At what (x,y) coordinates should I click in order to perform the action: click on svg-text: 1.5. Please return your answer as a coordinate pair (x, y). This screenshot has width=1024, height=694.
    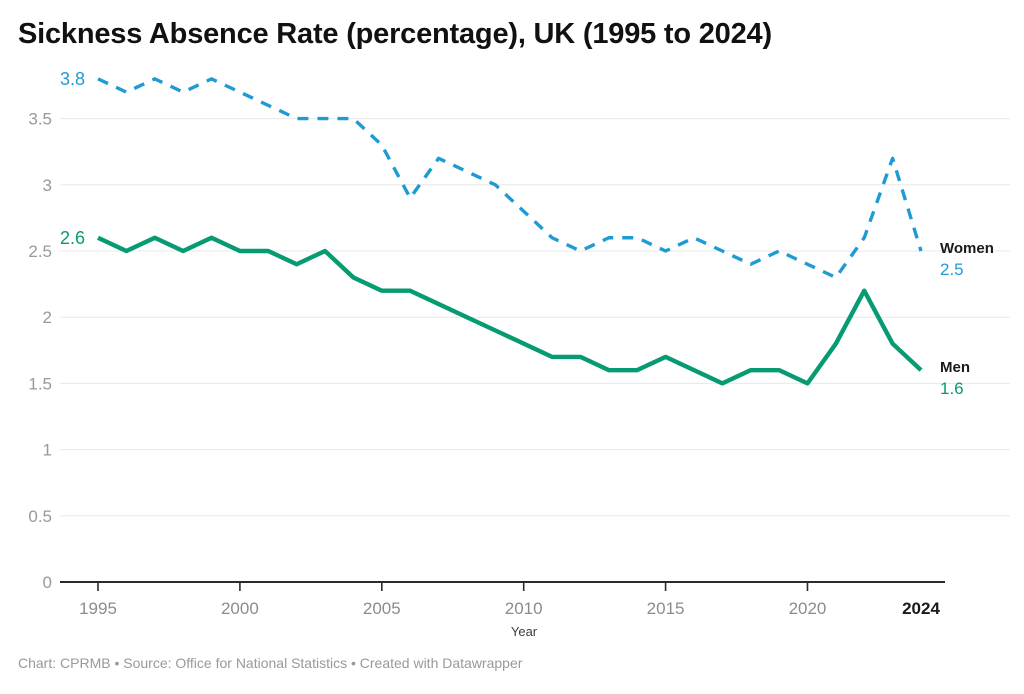
    Looking at the image, I should click on (40, 383).